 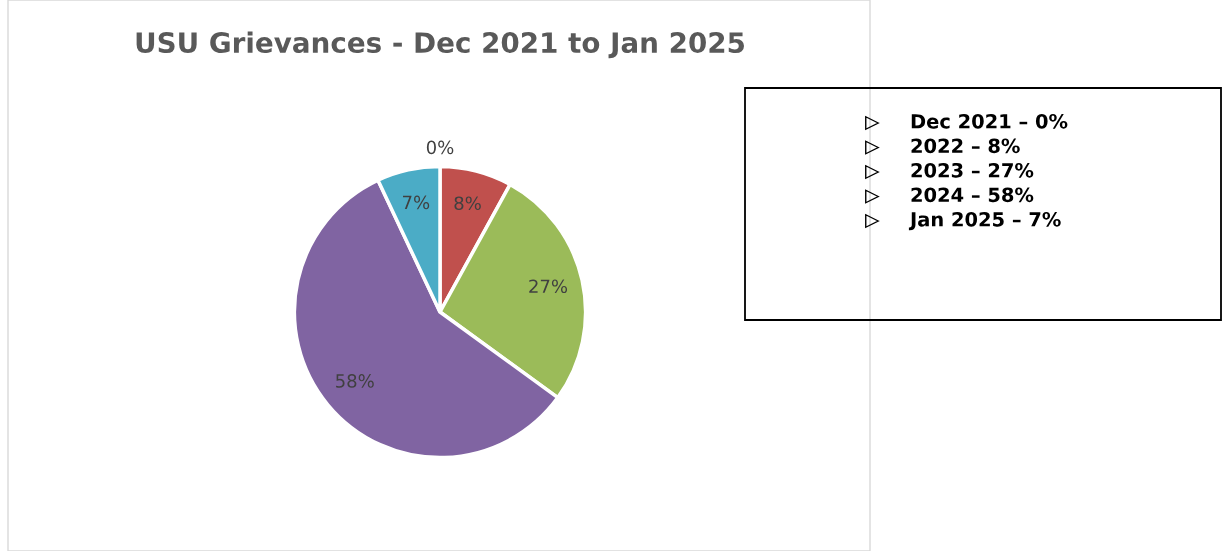 What do you see at coordinates (440, 147) in the screenshot?
I see `text: 0%` at bounding box center [440, 147].